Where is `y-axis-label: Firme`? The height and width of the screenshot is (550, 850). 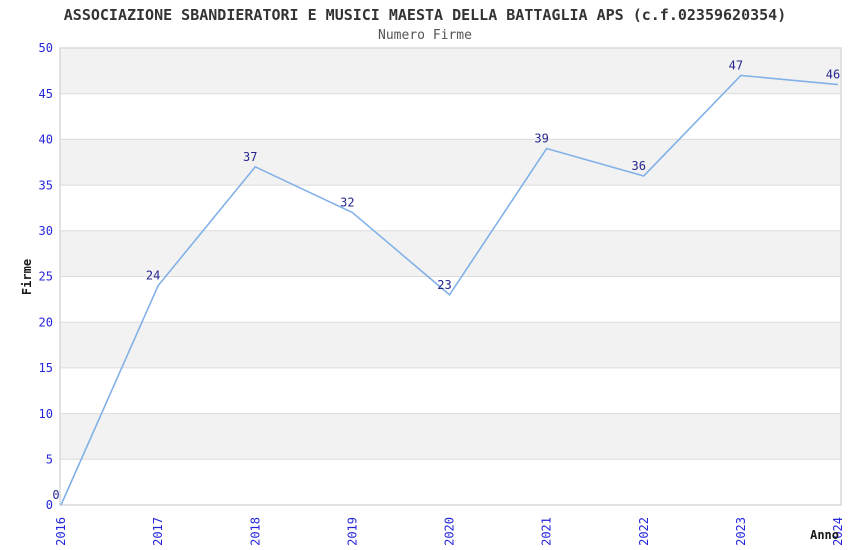
y-axis-label: Firme is located at coordinates (27, 277).